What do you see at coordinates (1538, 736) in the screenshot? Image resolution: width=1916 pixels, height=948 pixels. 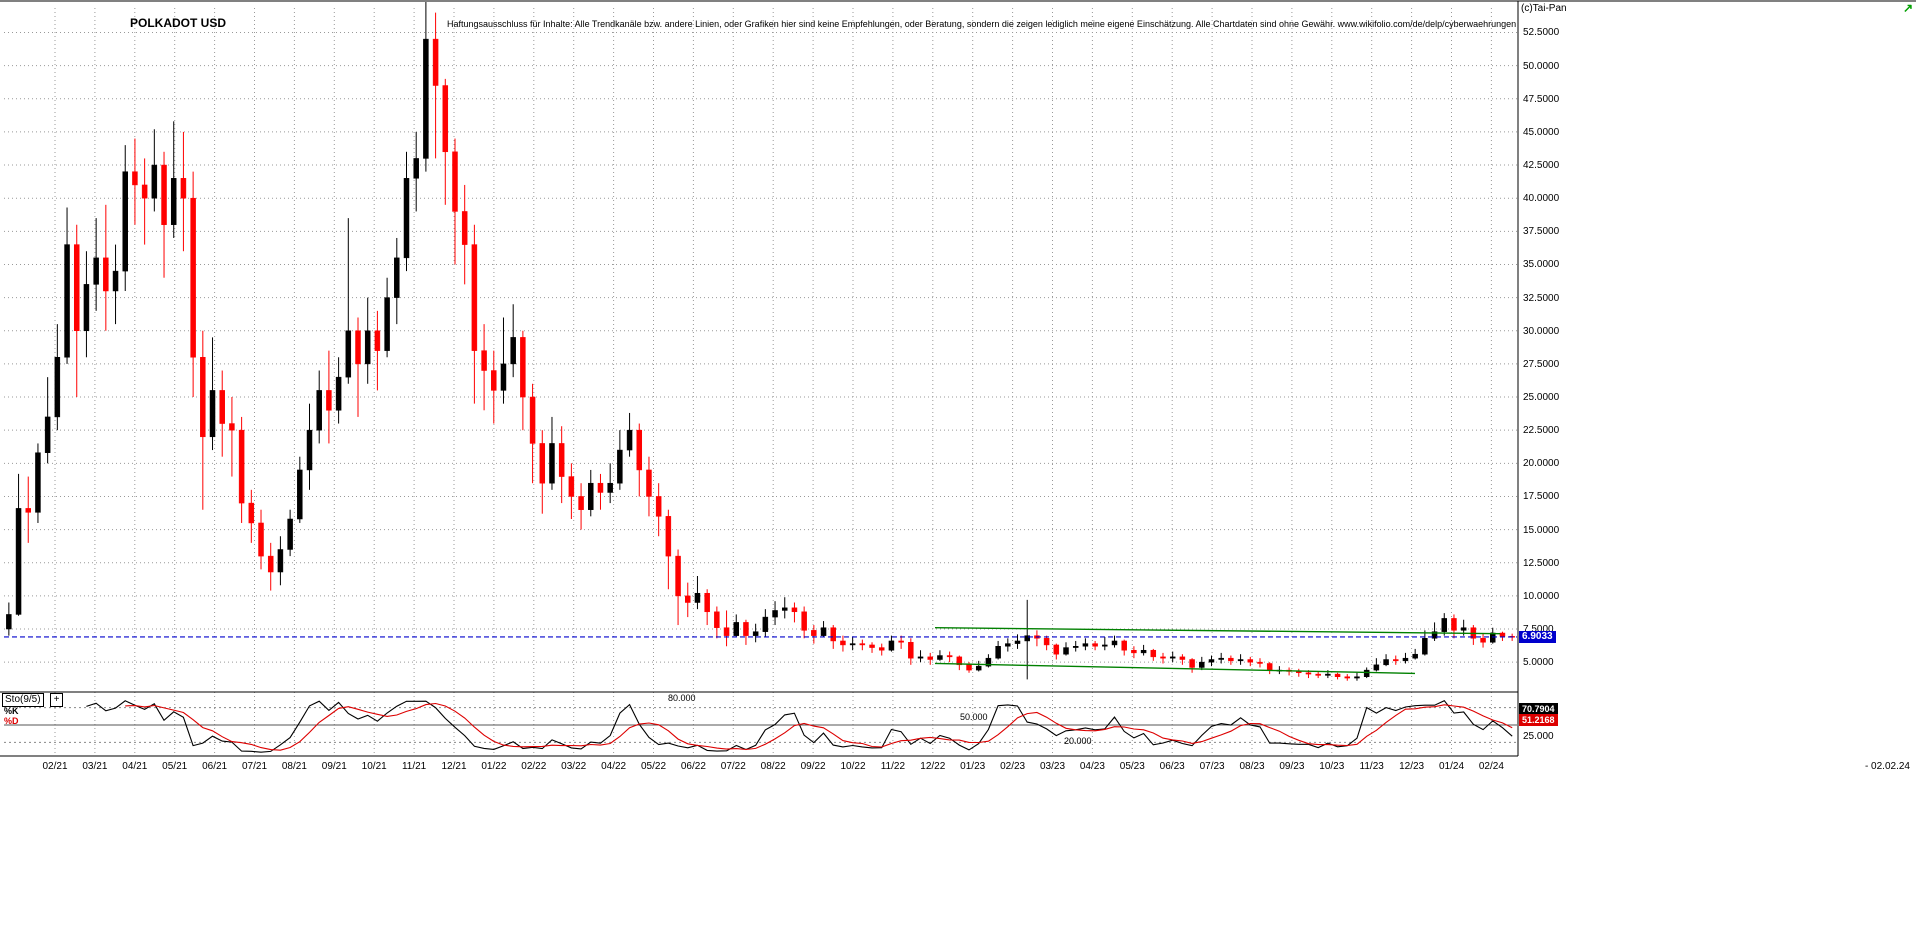 I see `stoch-axis-bottom-label: 25.000` at bounding box center [1538, 736].